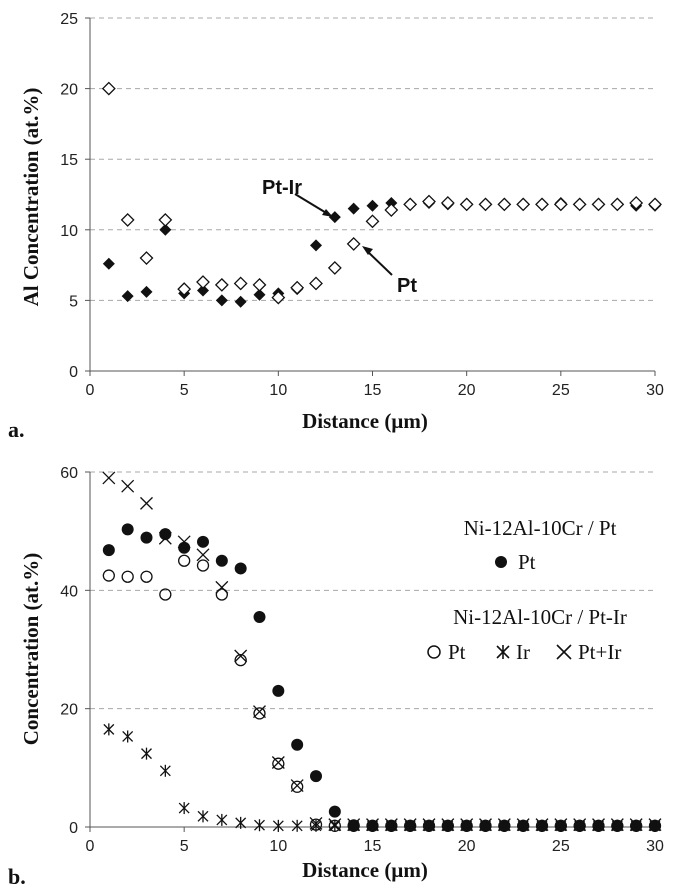  I want to click on chart-a-y-tick-label: 5, so click(73, 301).